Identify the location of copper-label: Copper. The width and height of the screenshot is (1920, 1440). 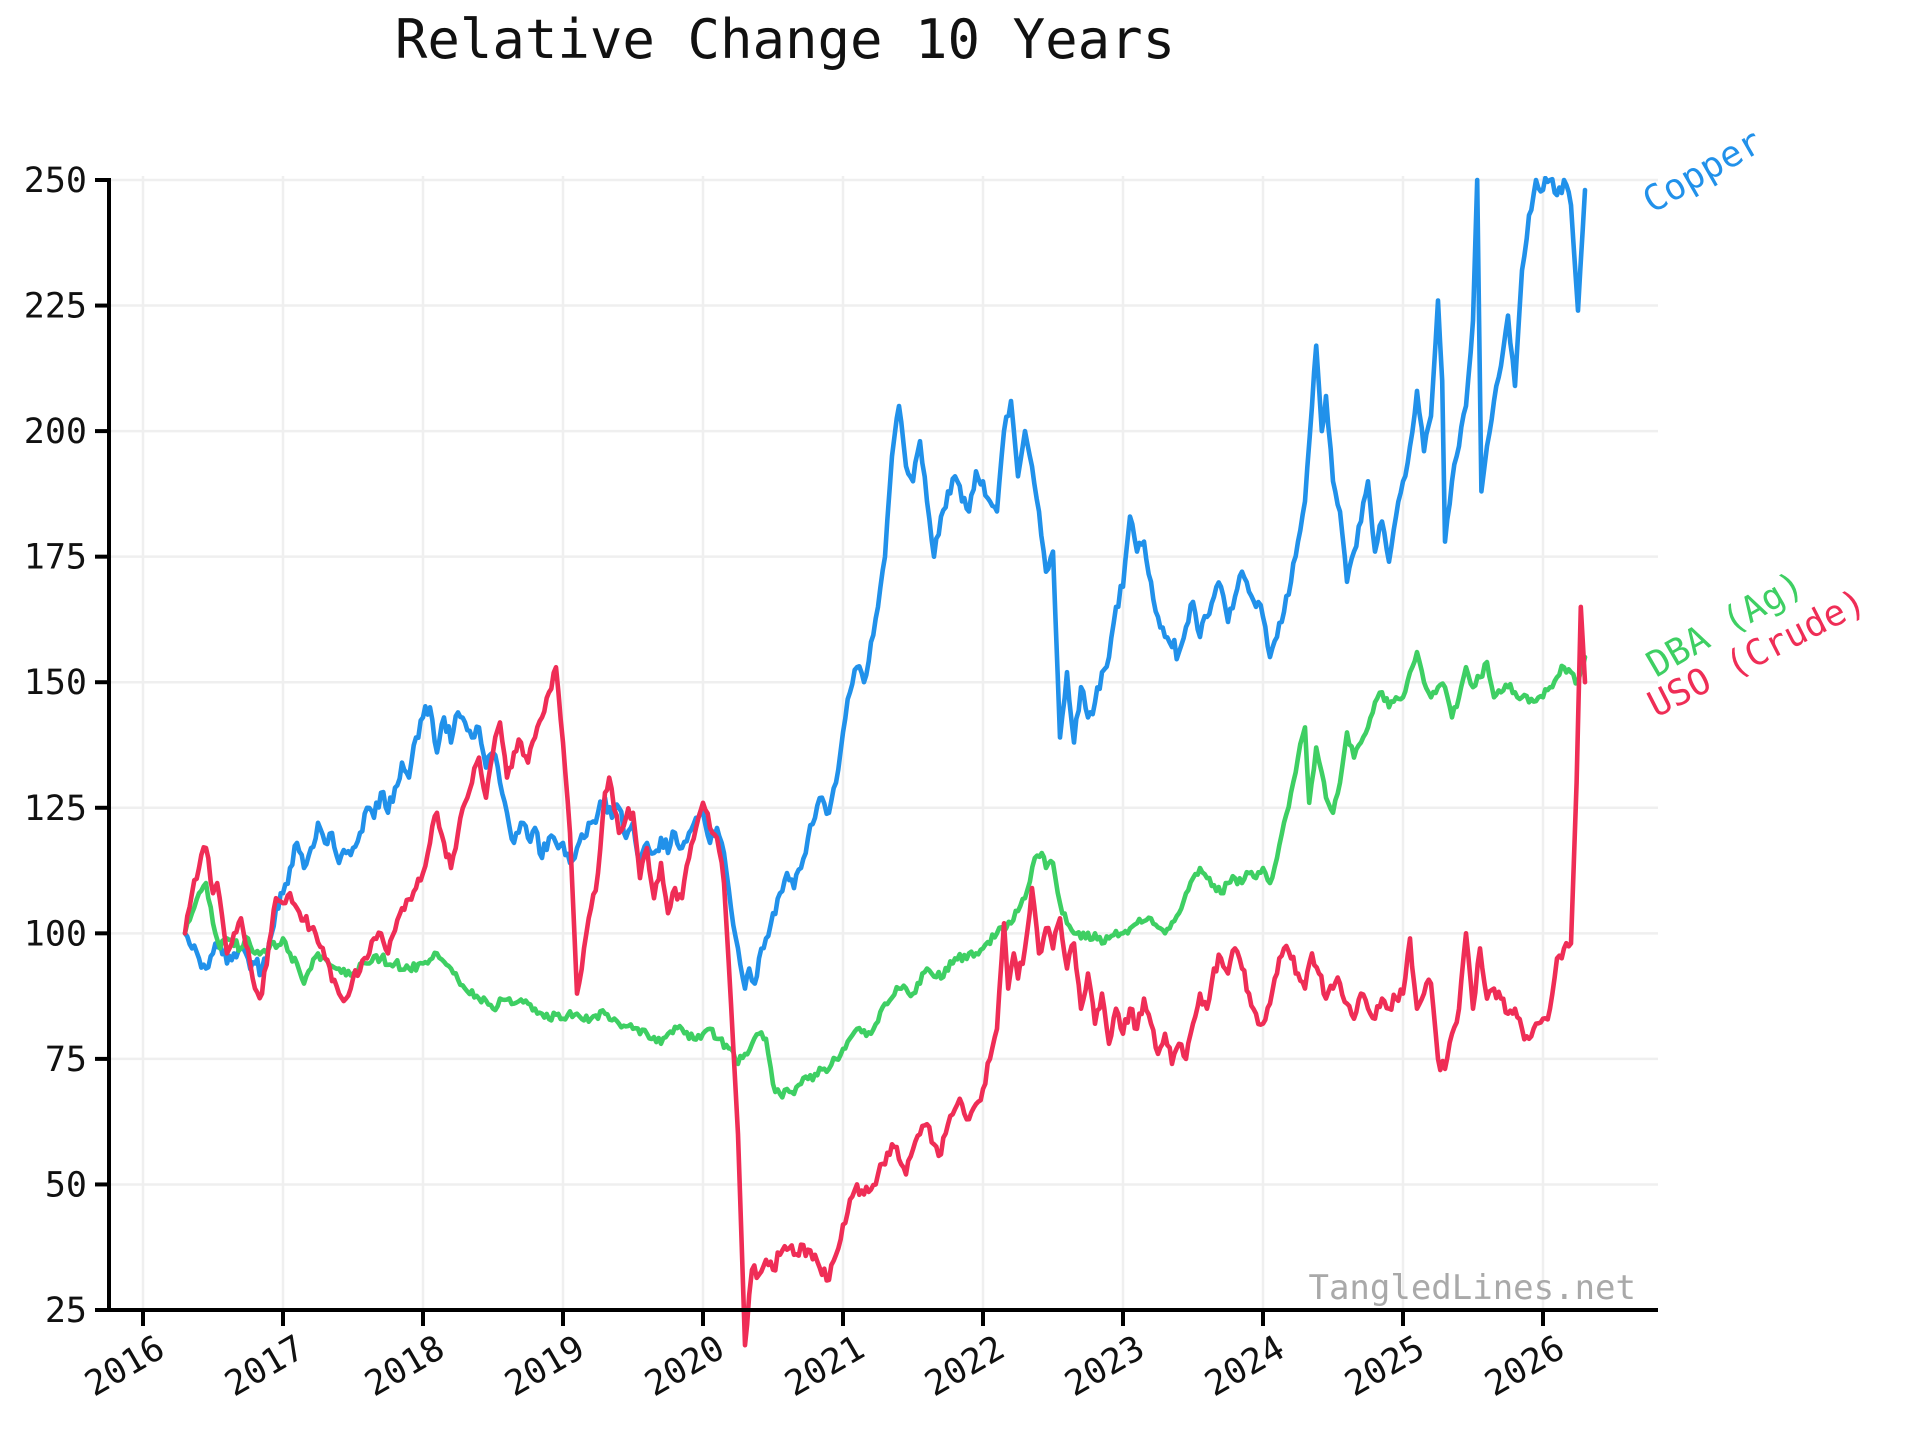
(1702, 171).